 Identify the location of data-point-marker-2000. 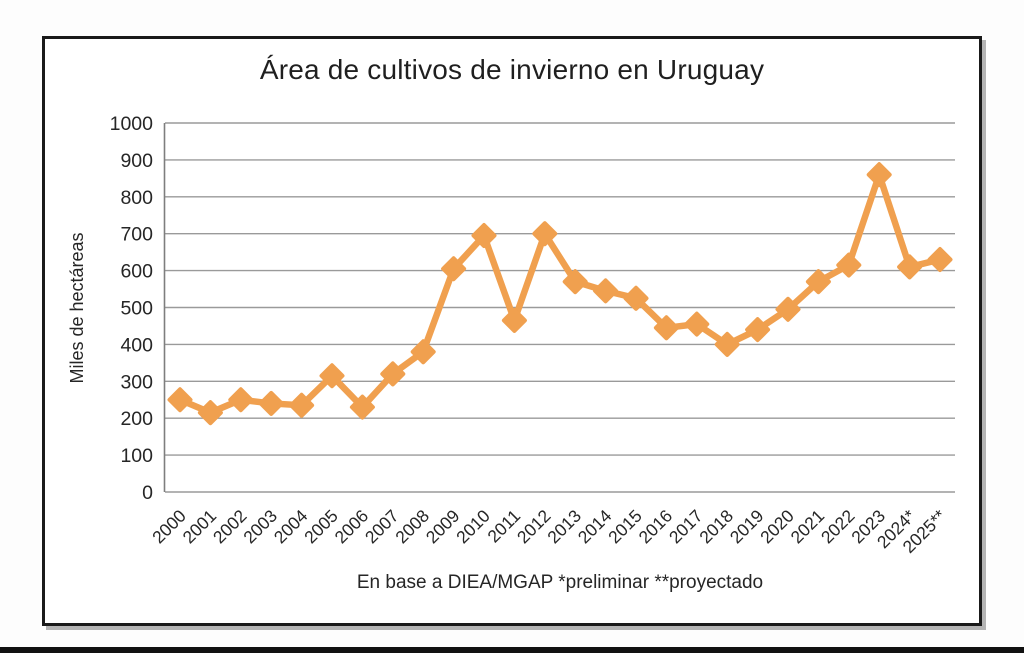
(180, 400).